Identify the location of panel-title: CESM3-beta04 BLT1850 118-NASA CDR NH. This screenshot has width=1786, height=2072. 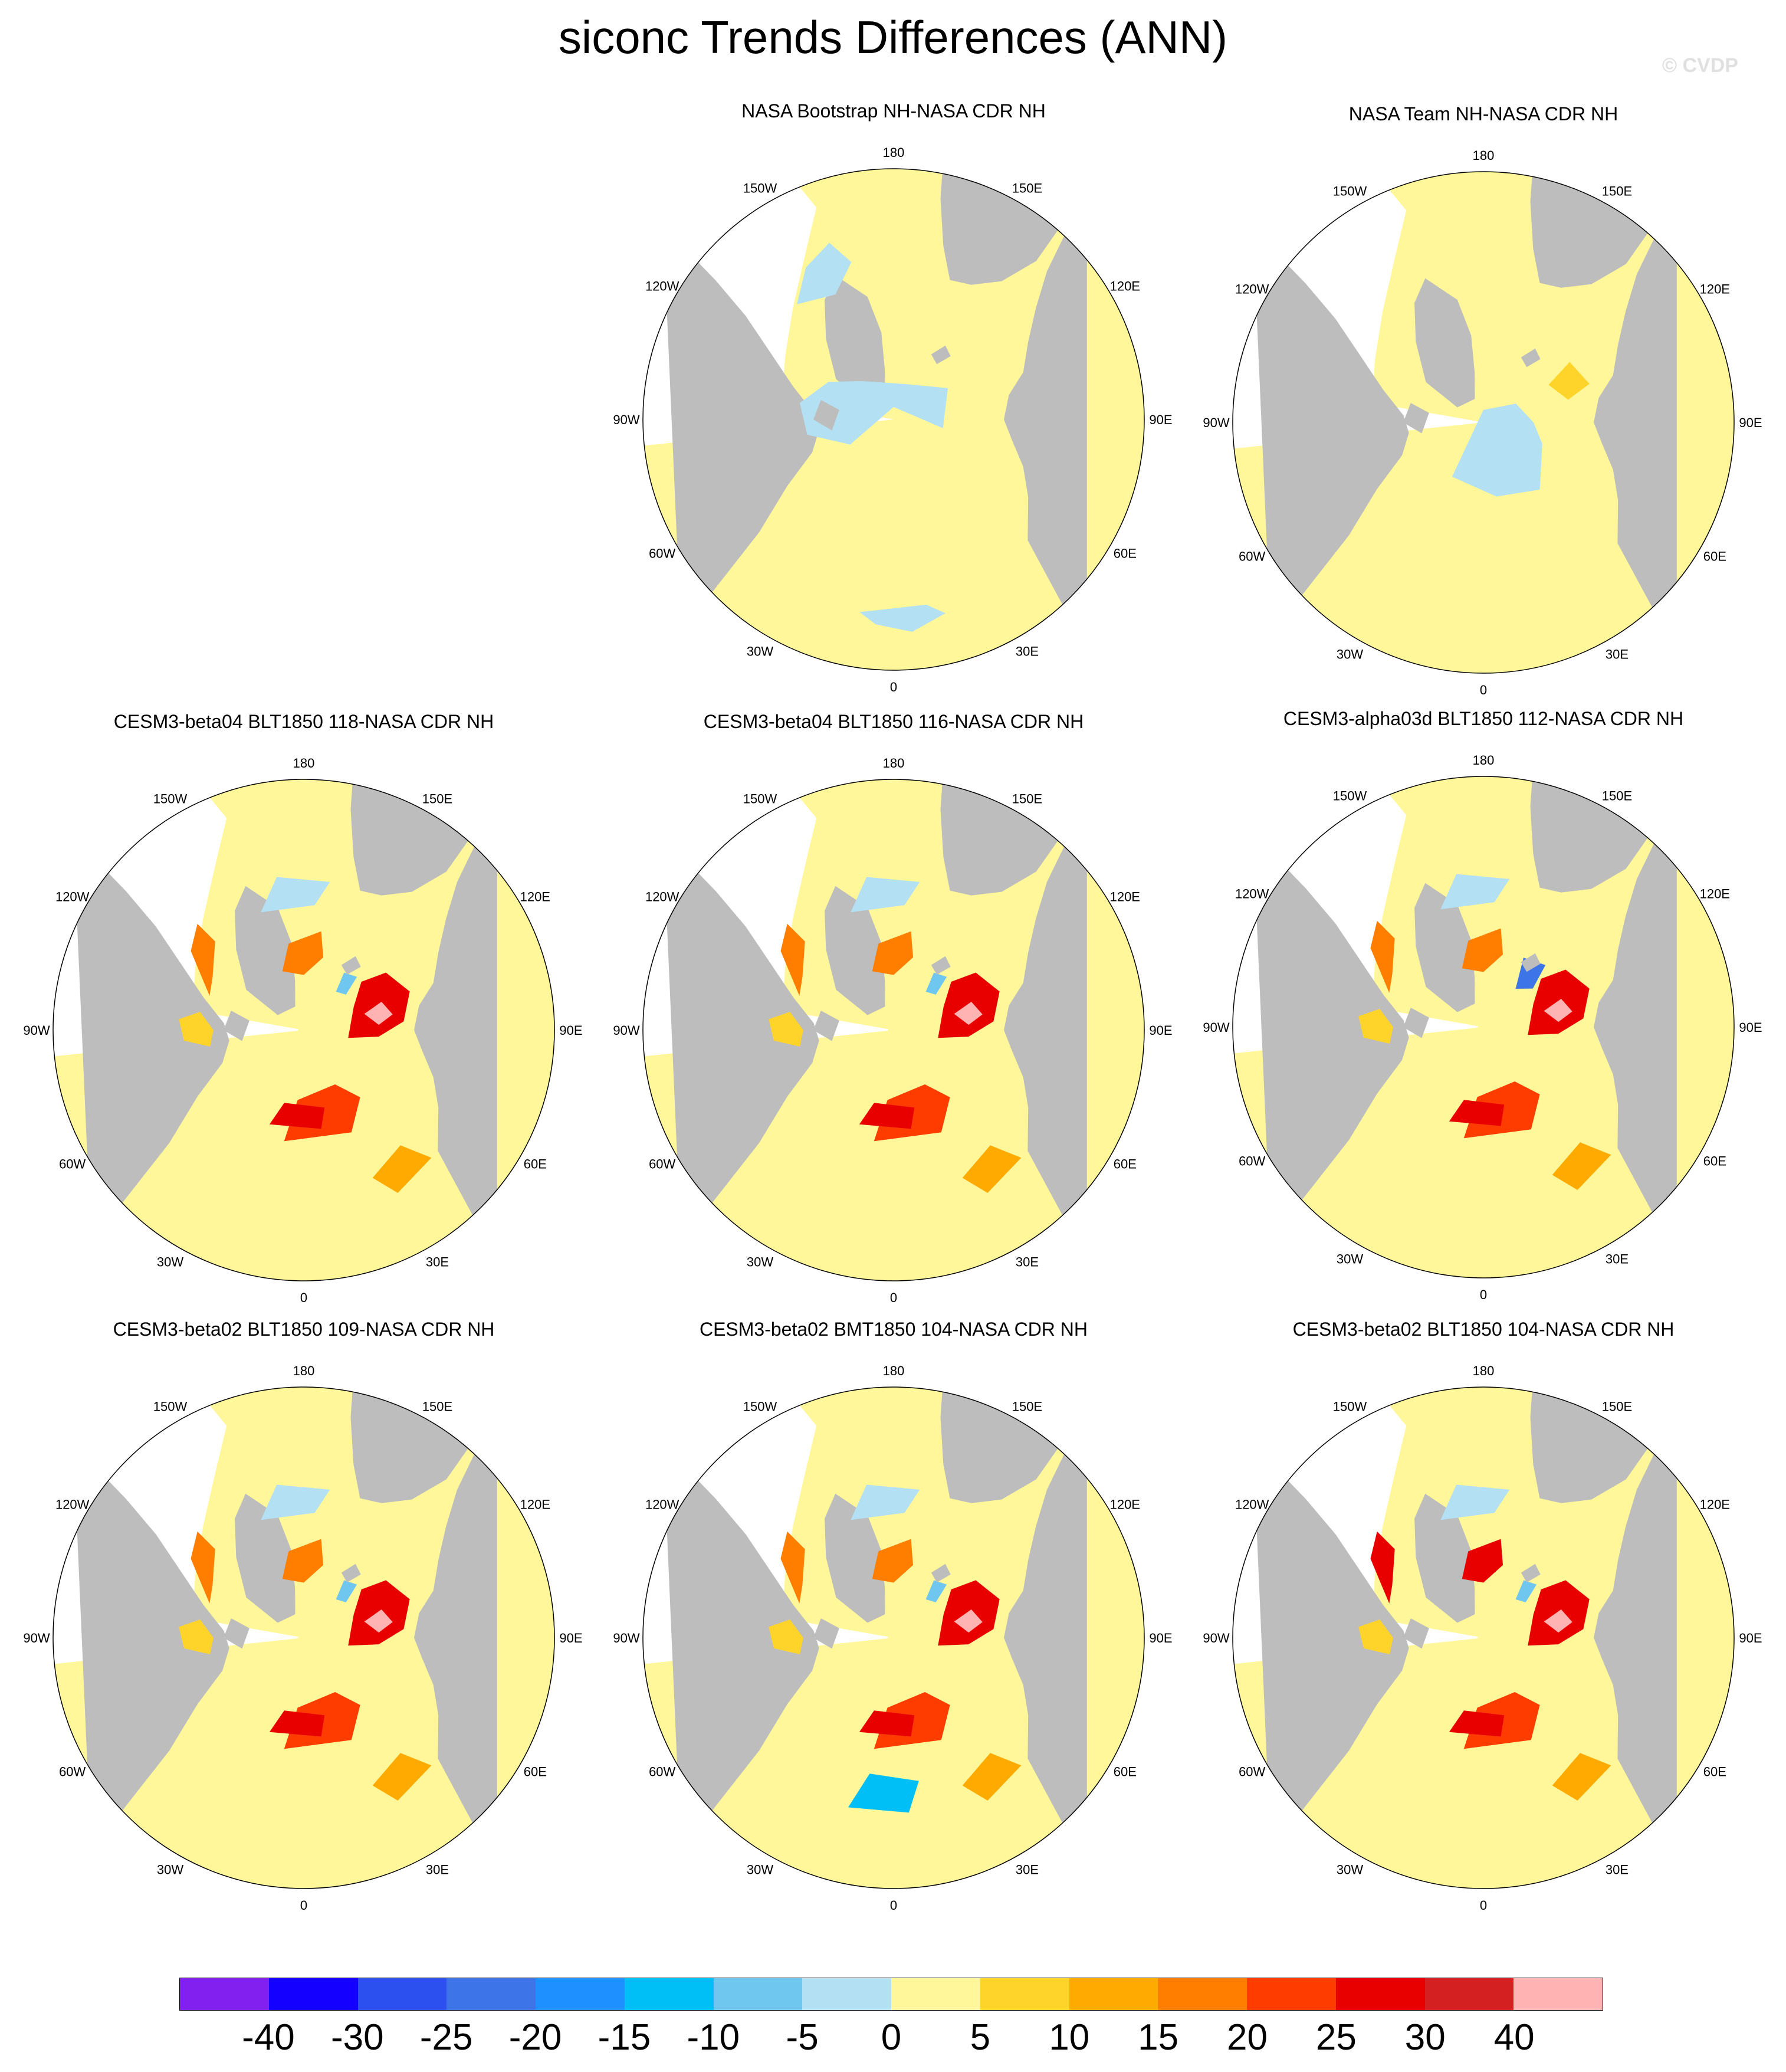
(304, 721).